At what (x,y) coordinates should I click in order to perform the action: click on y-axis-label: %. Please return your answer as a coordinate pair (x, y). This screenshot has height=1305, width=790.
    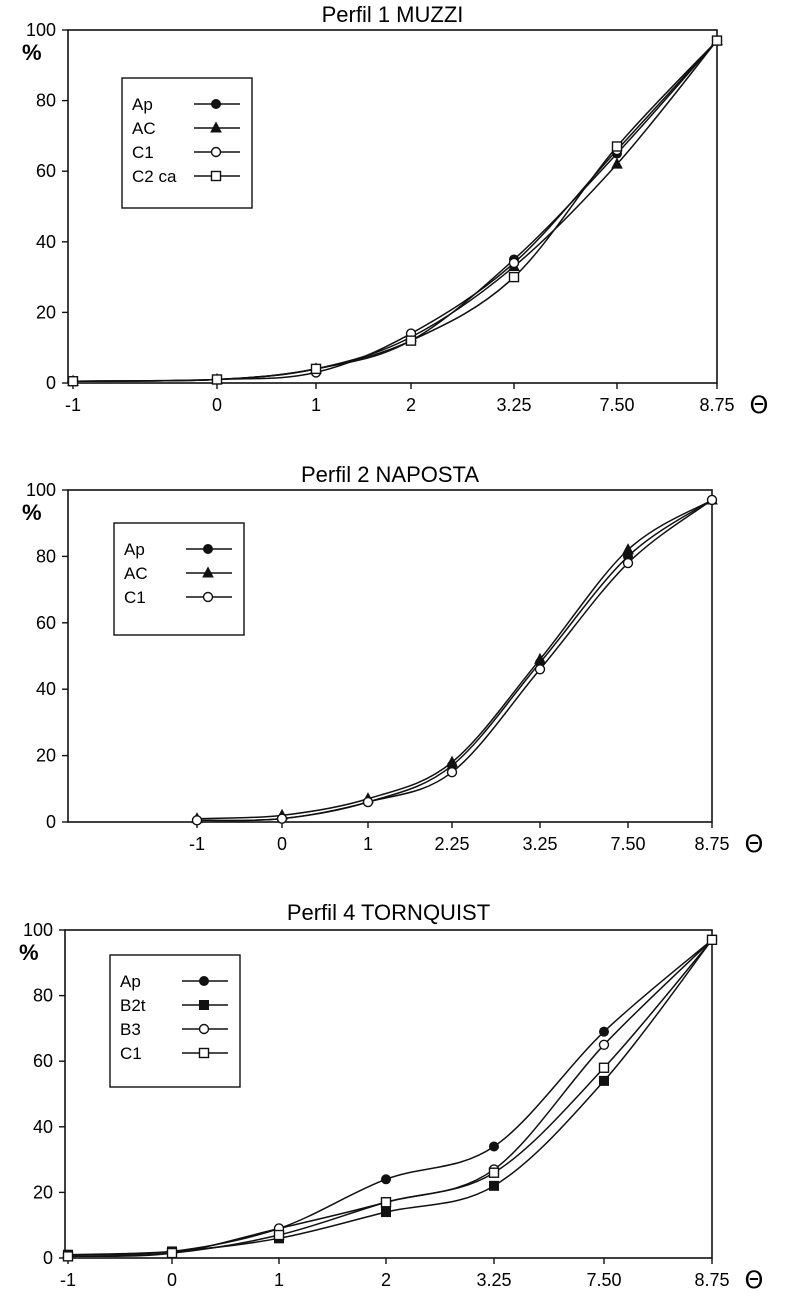
    Looking at the image, I should click on (32, 512).